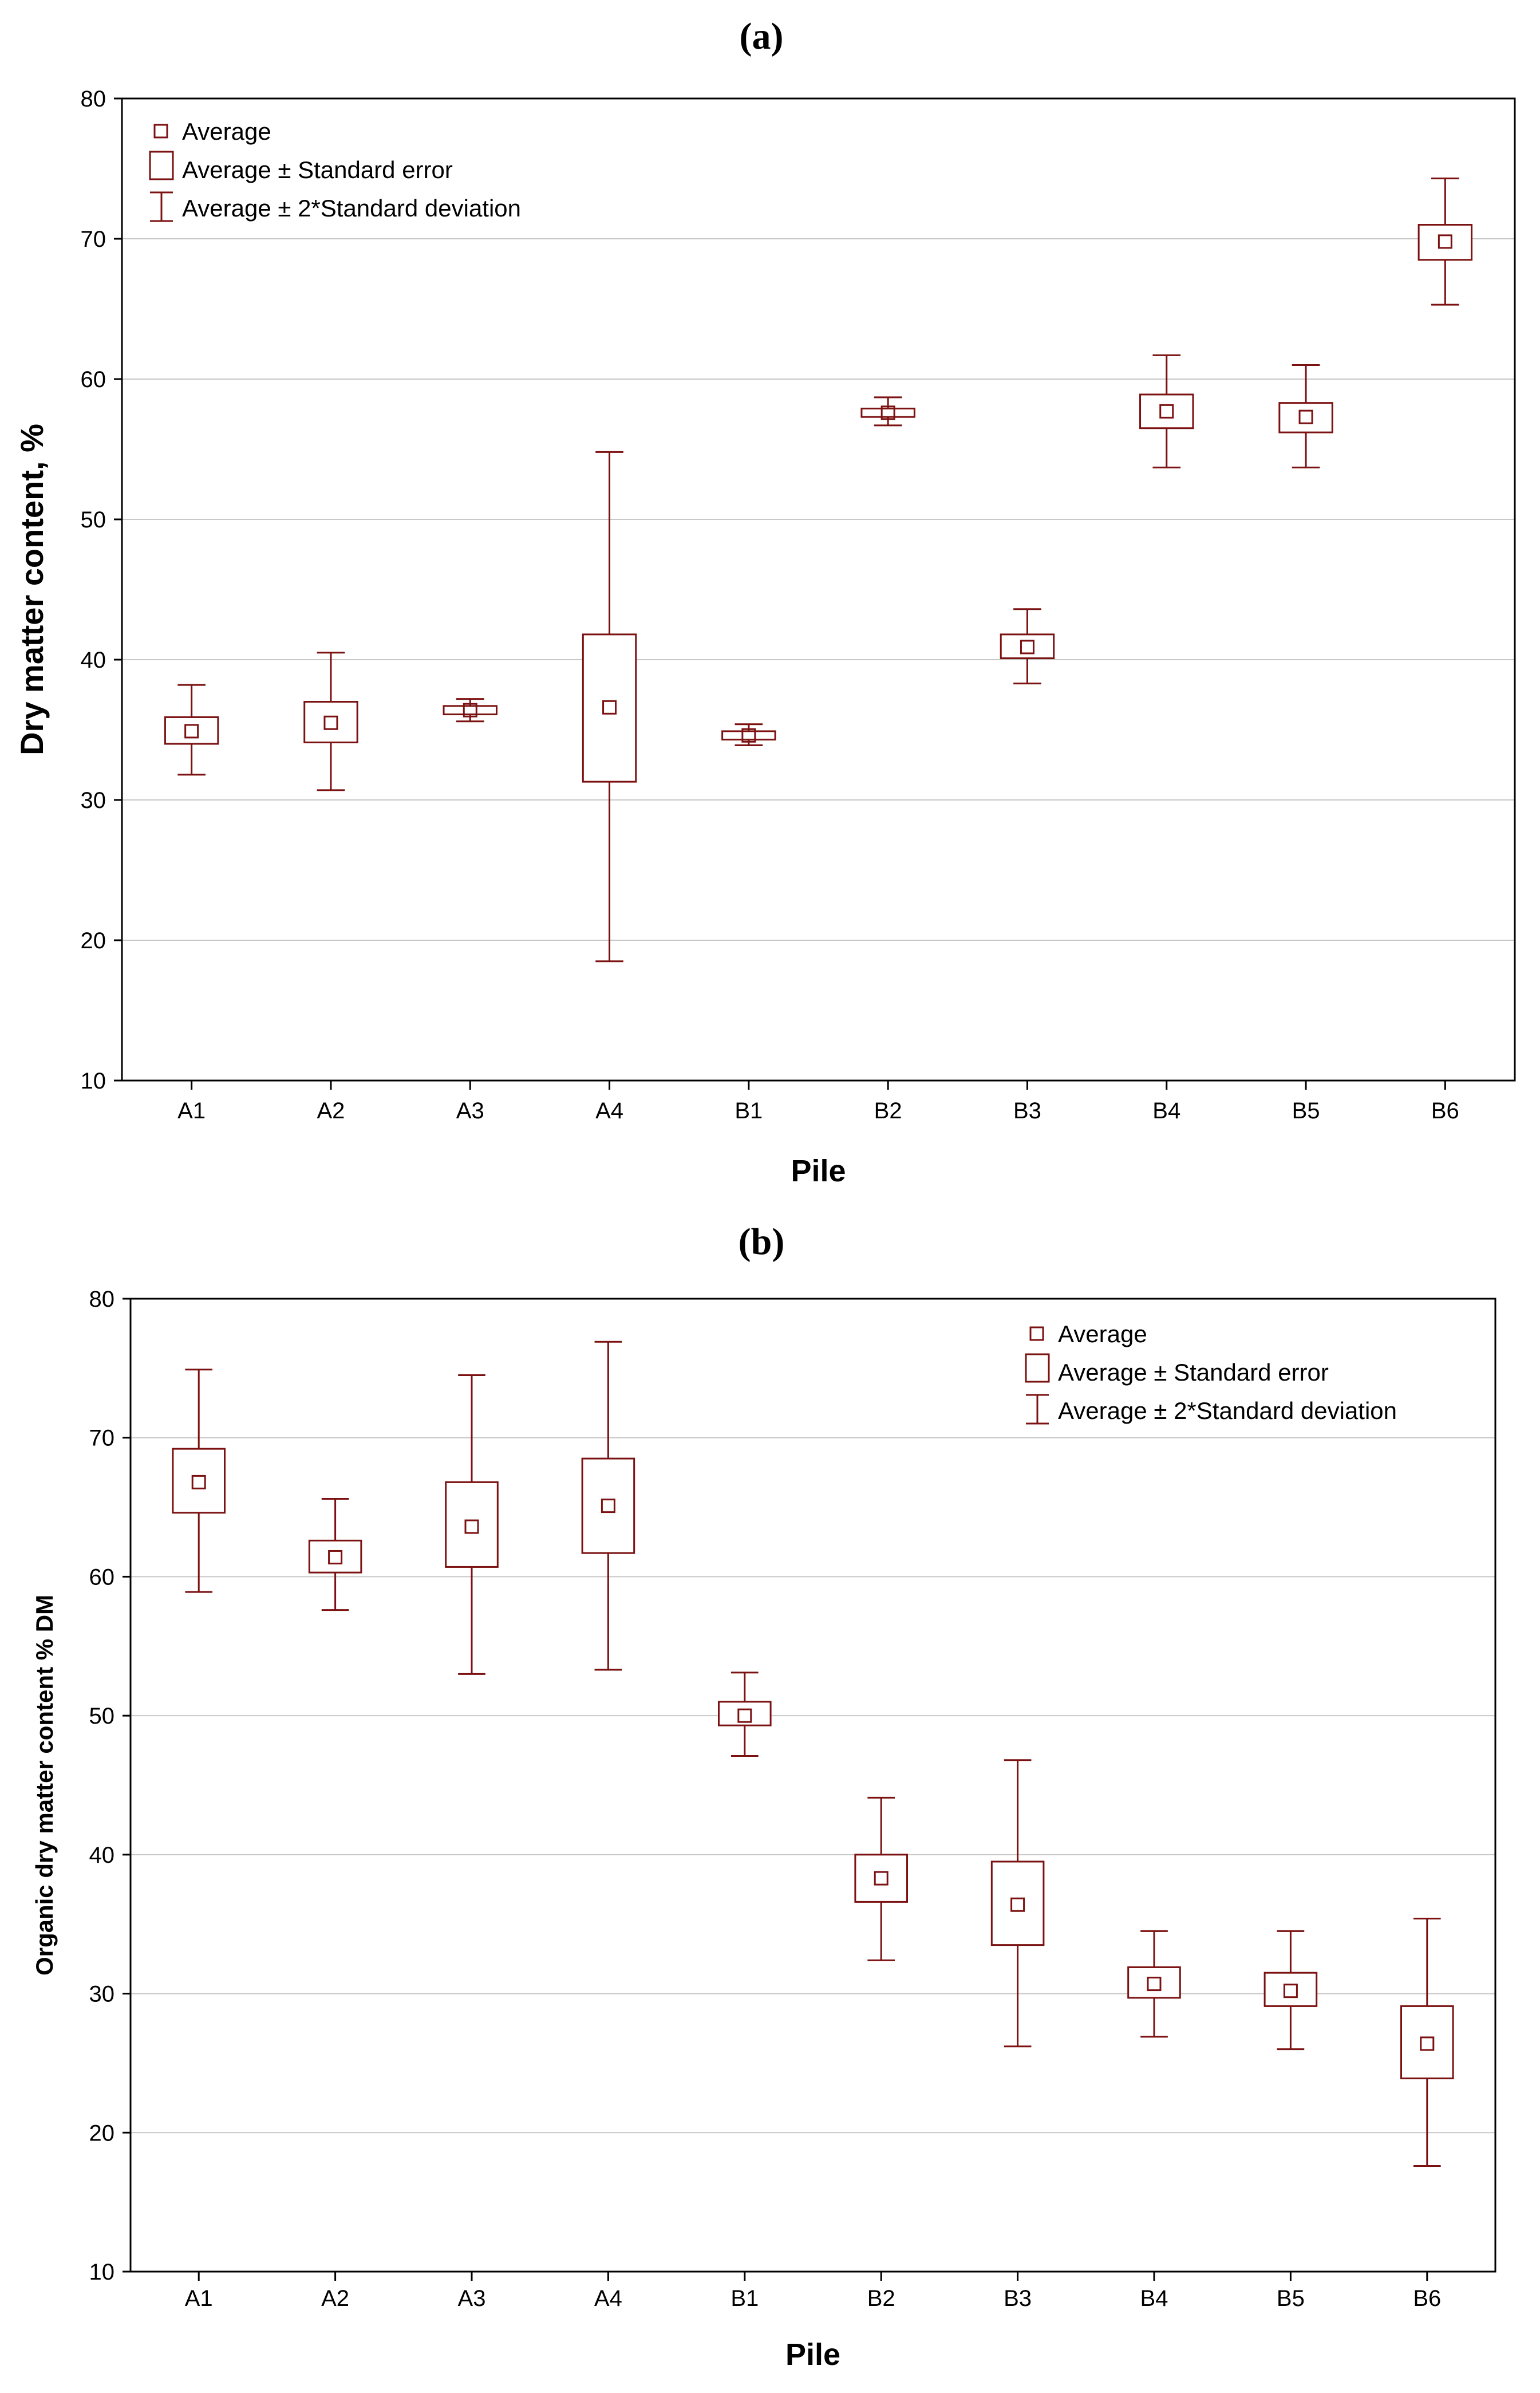 The image size is (1540, 2393). Describe the element at coordinates (608, 2298) in the screenshot. I see `x-tick-label-b-A4: A4` at that location.